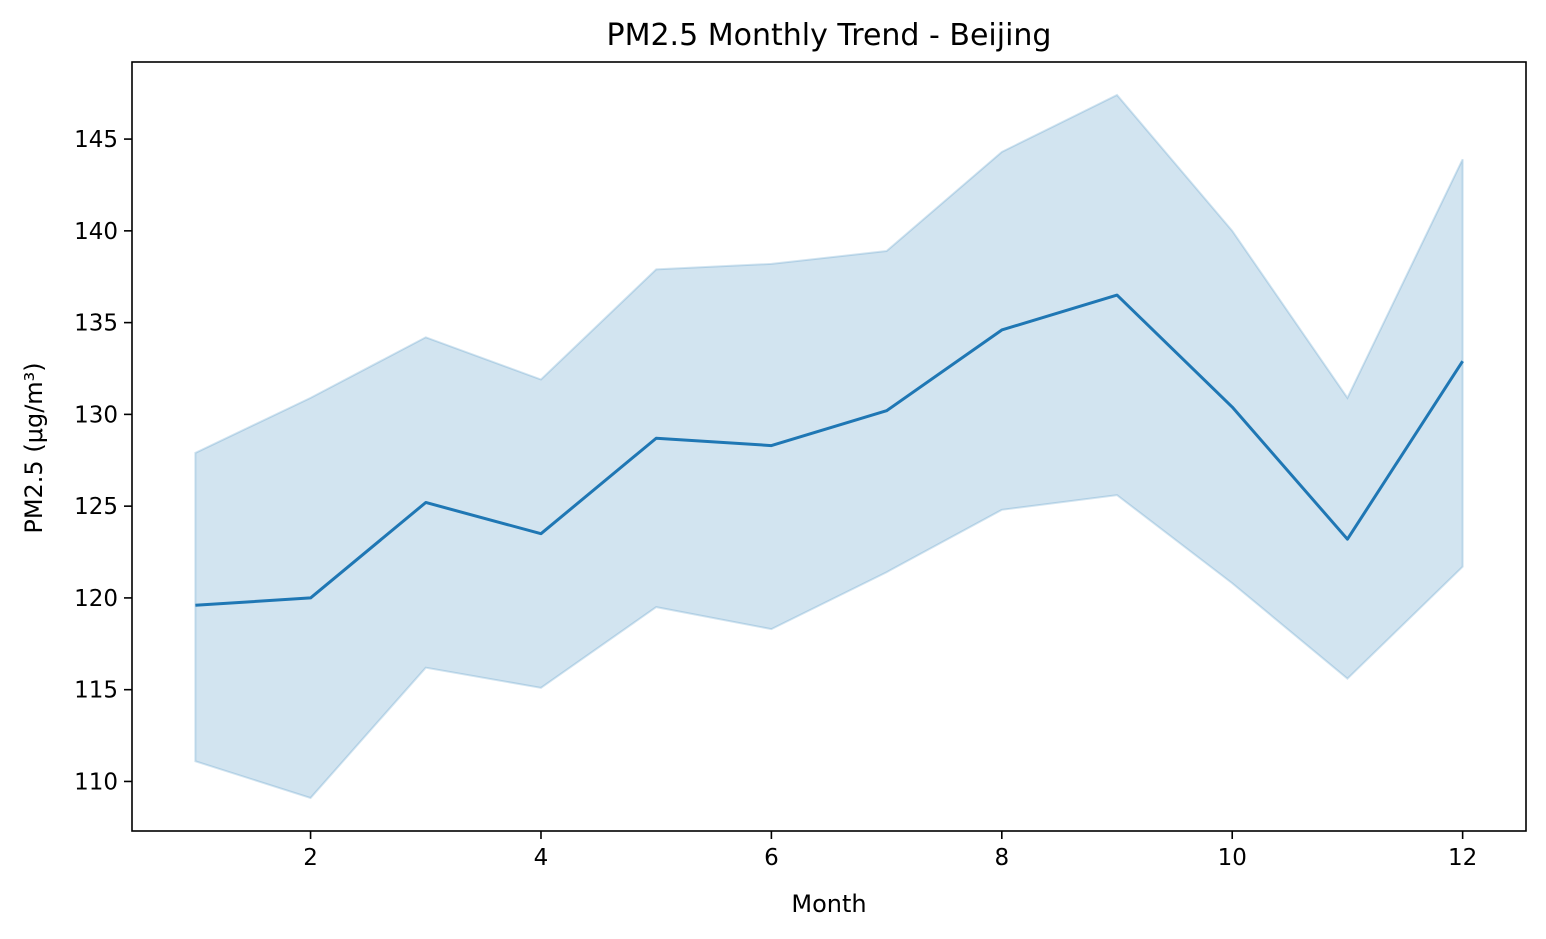  I want to click on x-tick-label: 12, so click(1462, 858).